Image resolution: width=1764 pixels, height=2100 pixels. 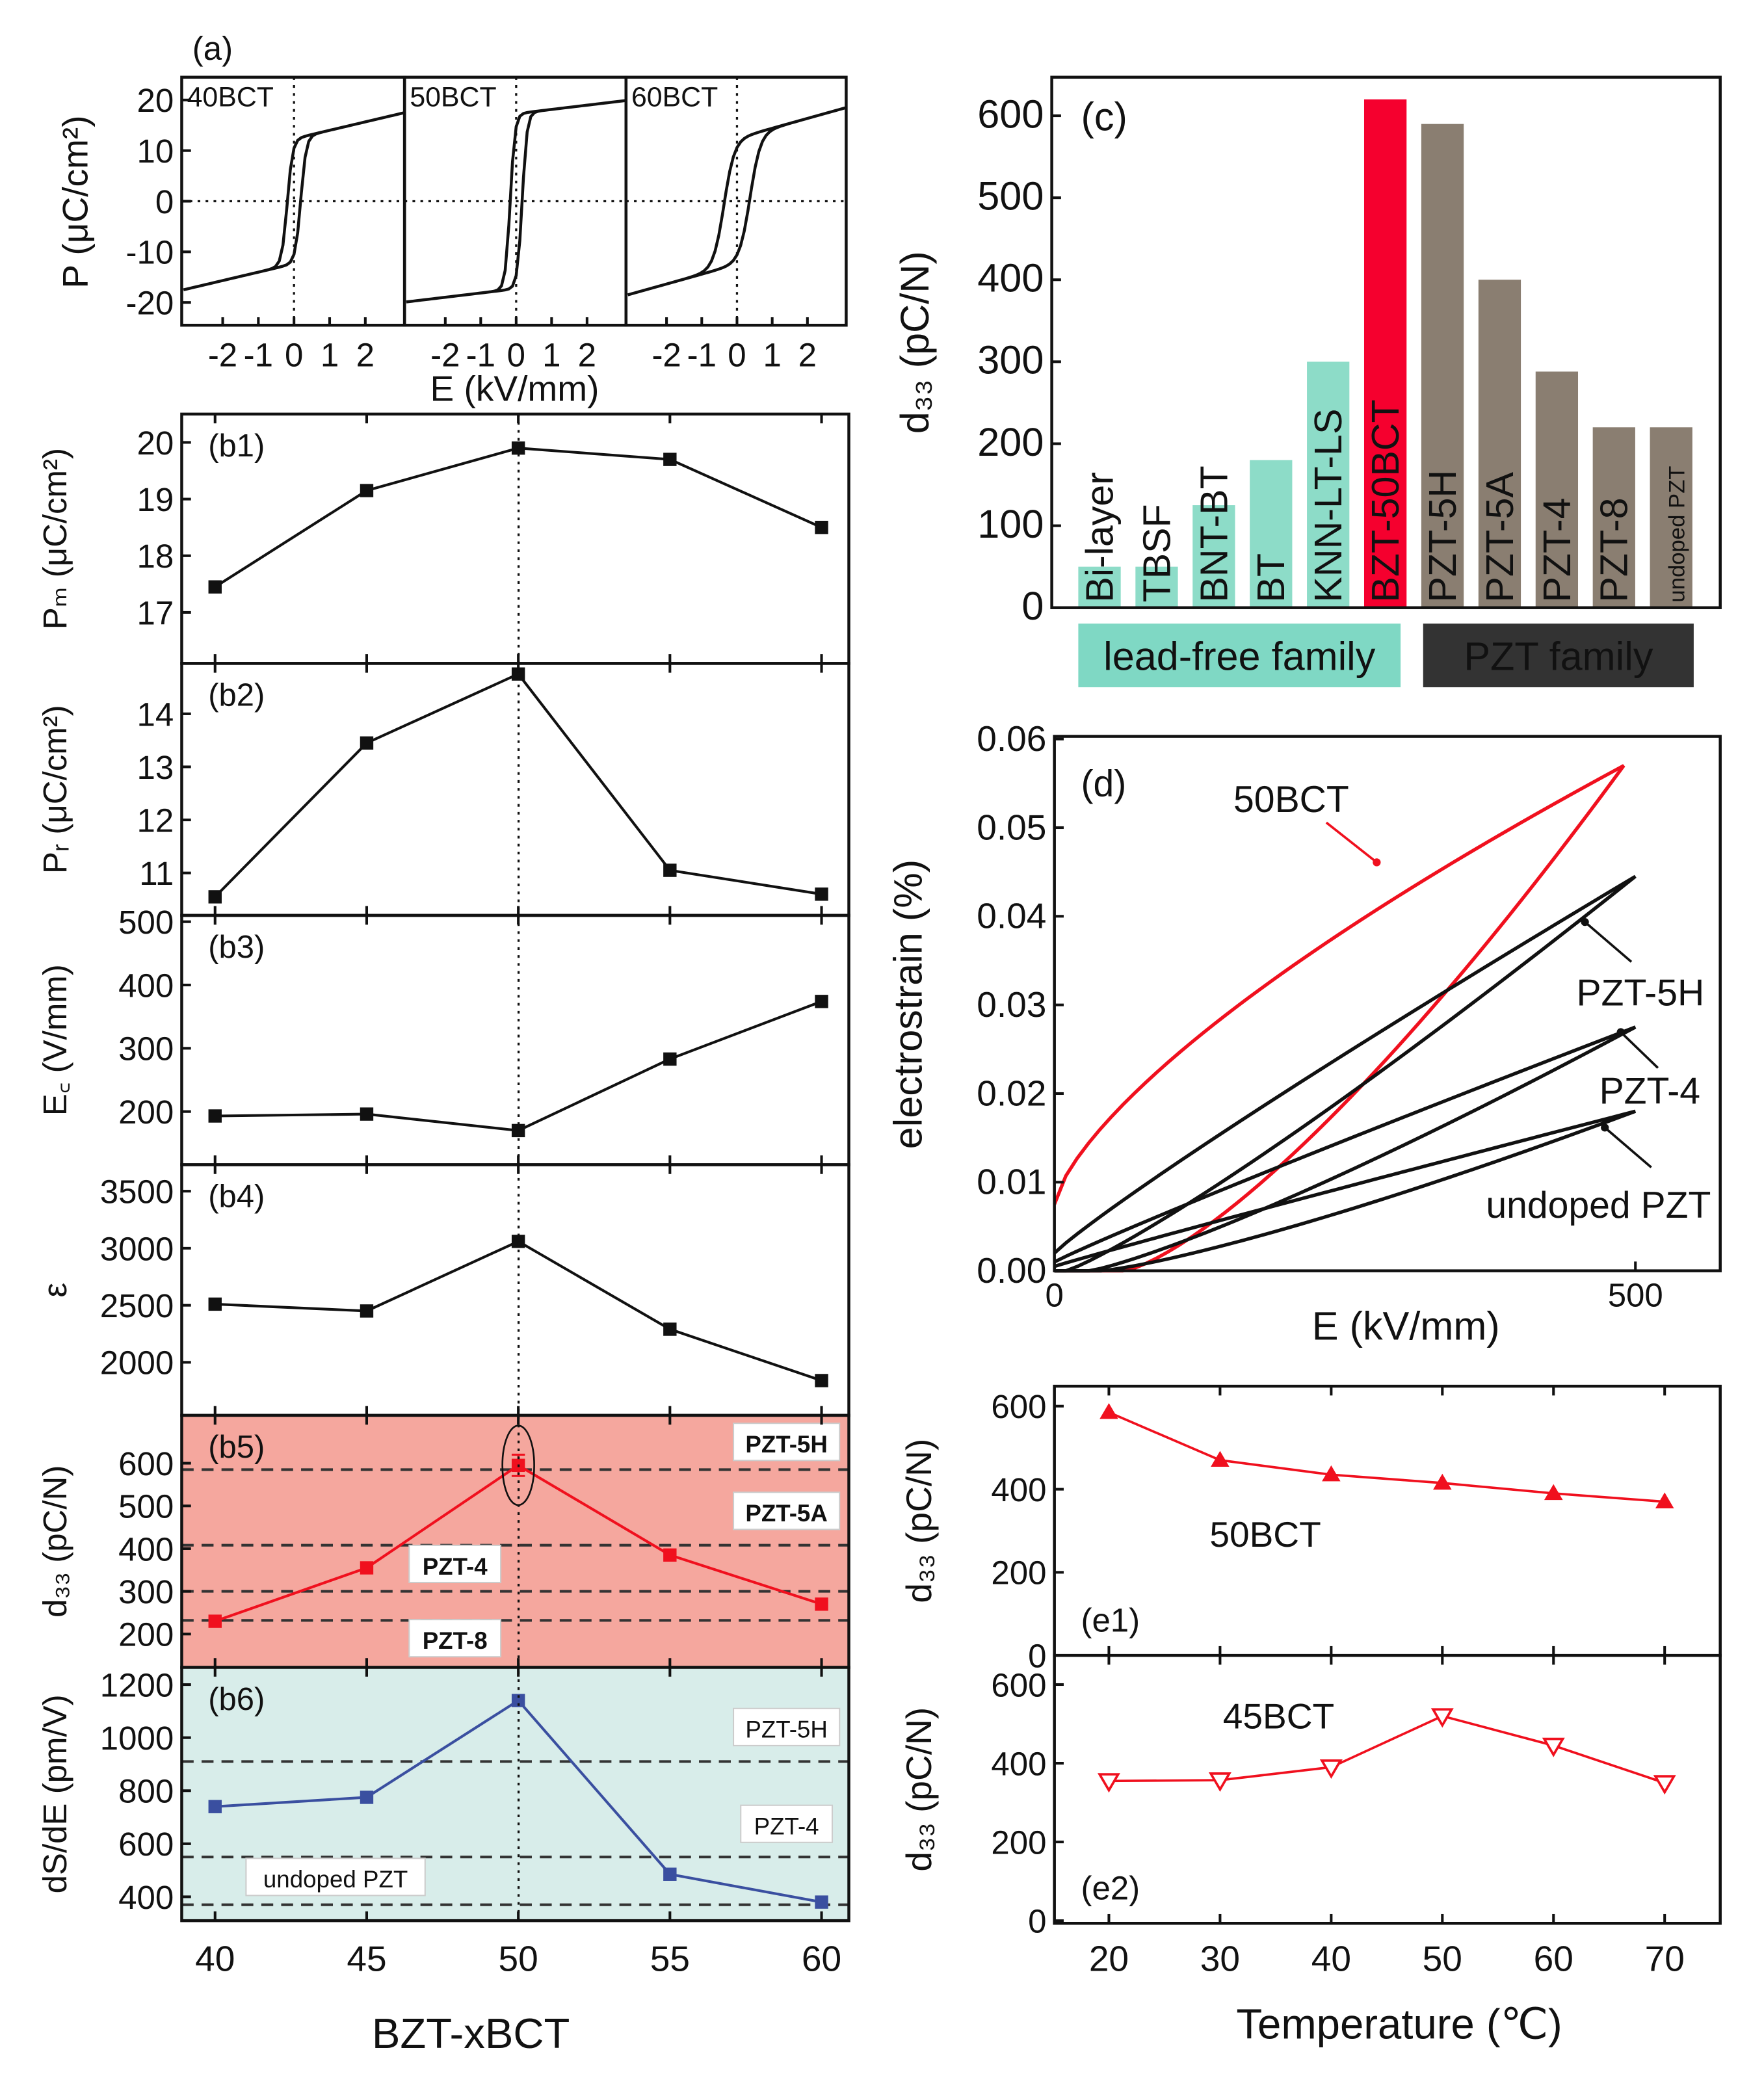 What do you see at coordinates (237, 695) in the screenshot?
I see `panel-label: (b2)` at bounding box center [237, 695].